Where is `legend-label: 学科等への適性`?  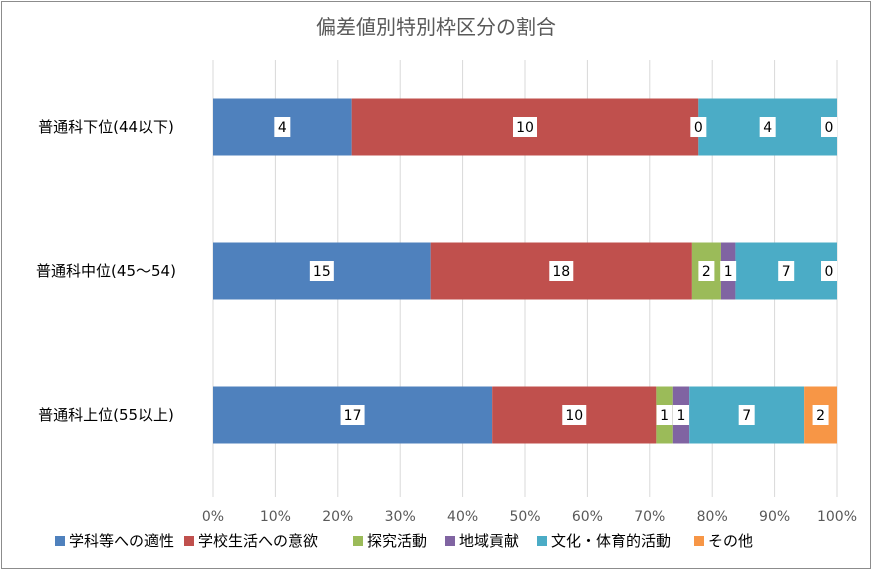
legend-label: 学科等への適性 is located at coordinates (121, 541).